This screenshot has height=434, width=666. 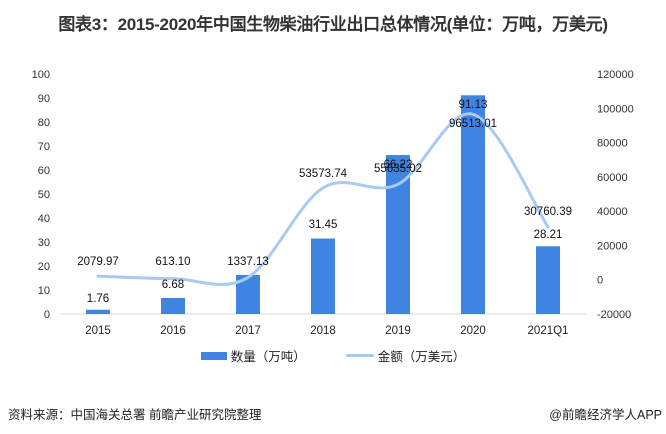 I want to click on right-axis-tick: -20000, so click(x=614, y=315).